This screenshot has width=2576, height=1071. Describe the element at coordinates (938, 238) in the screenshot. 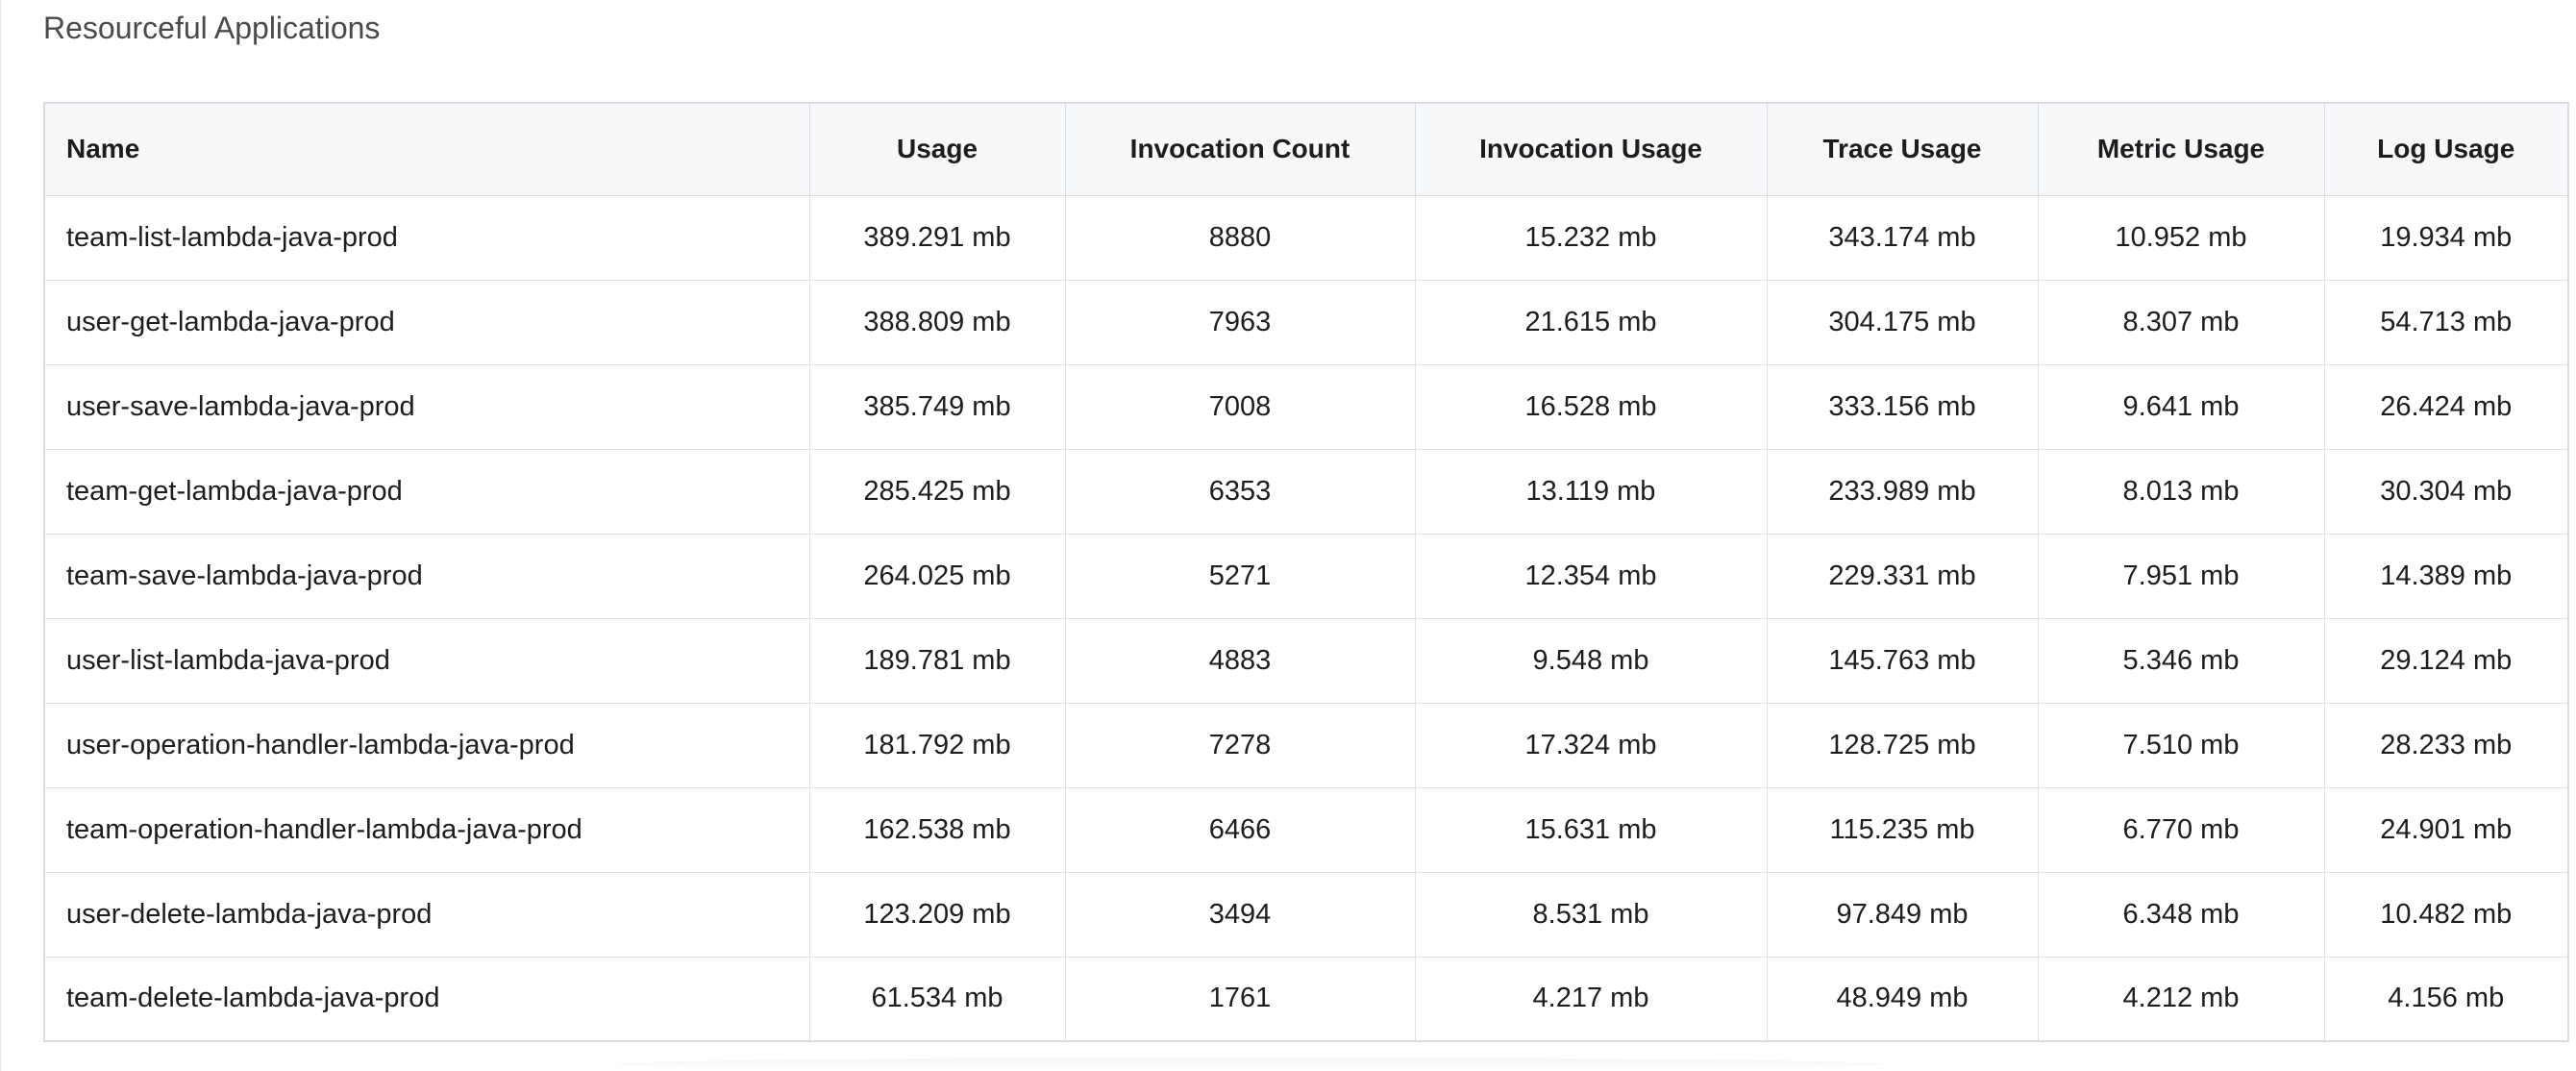

I see `cell-usage: 389.291 mb` at that location.